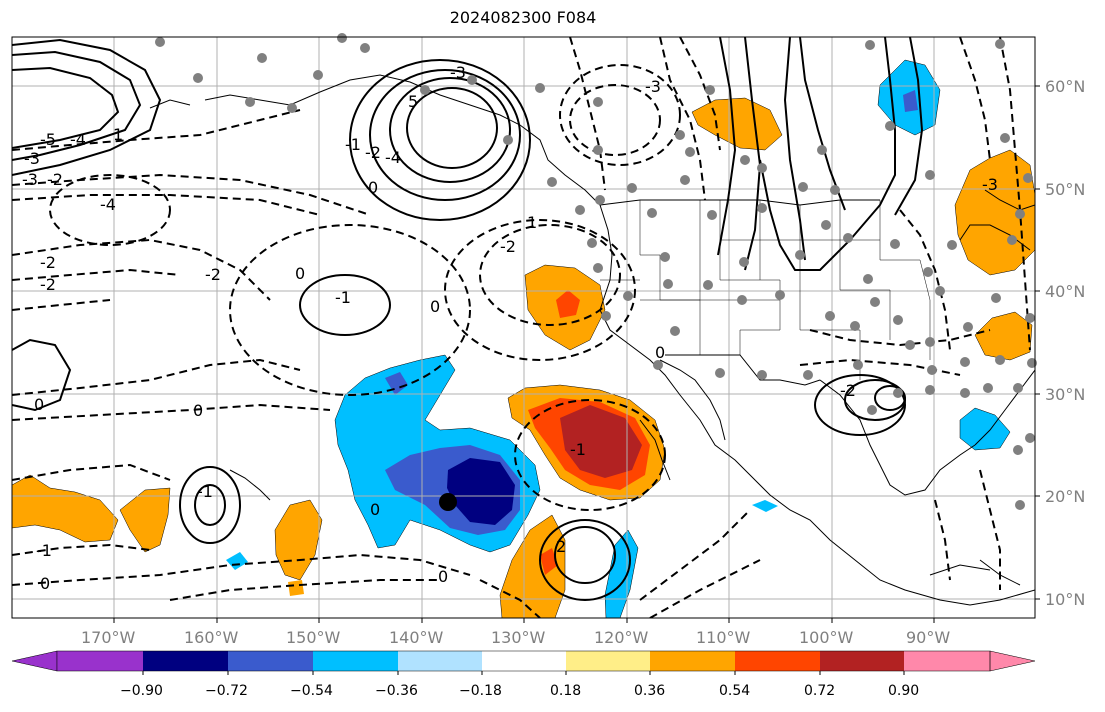 The image size is (1105, 712). Describe the element at coordinates (826, 637) in the screenshot. I see `lon-label: 100°W` at that location.